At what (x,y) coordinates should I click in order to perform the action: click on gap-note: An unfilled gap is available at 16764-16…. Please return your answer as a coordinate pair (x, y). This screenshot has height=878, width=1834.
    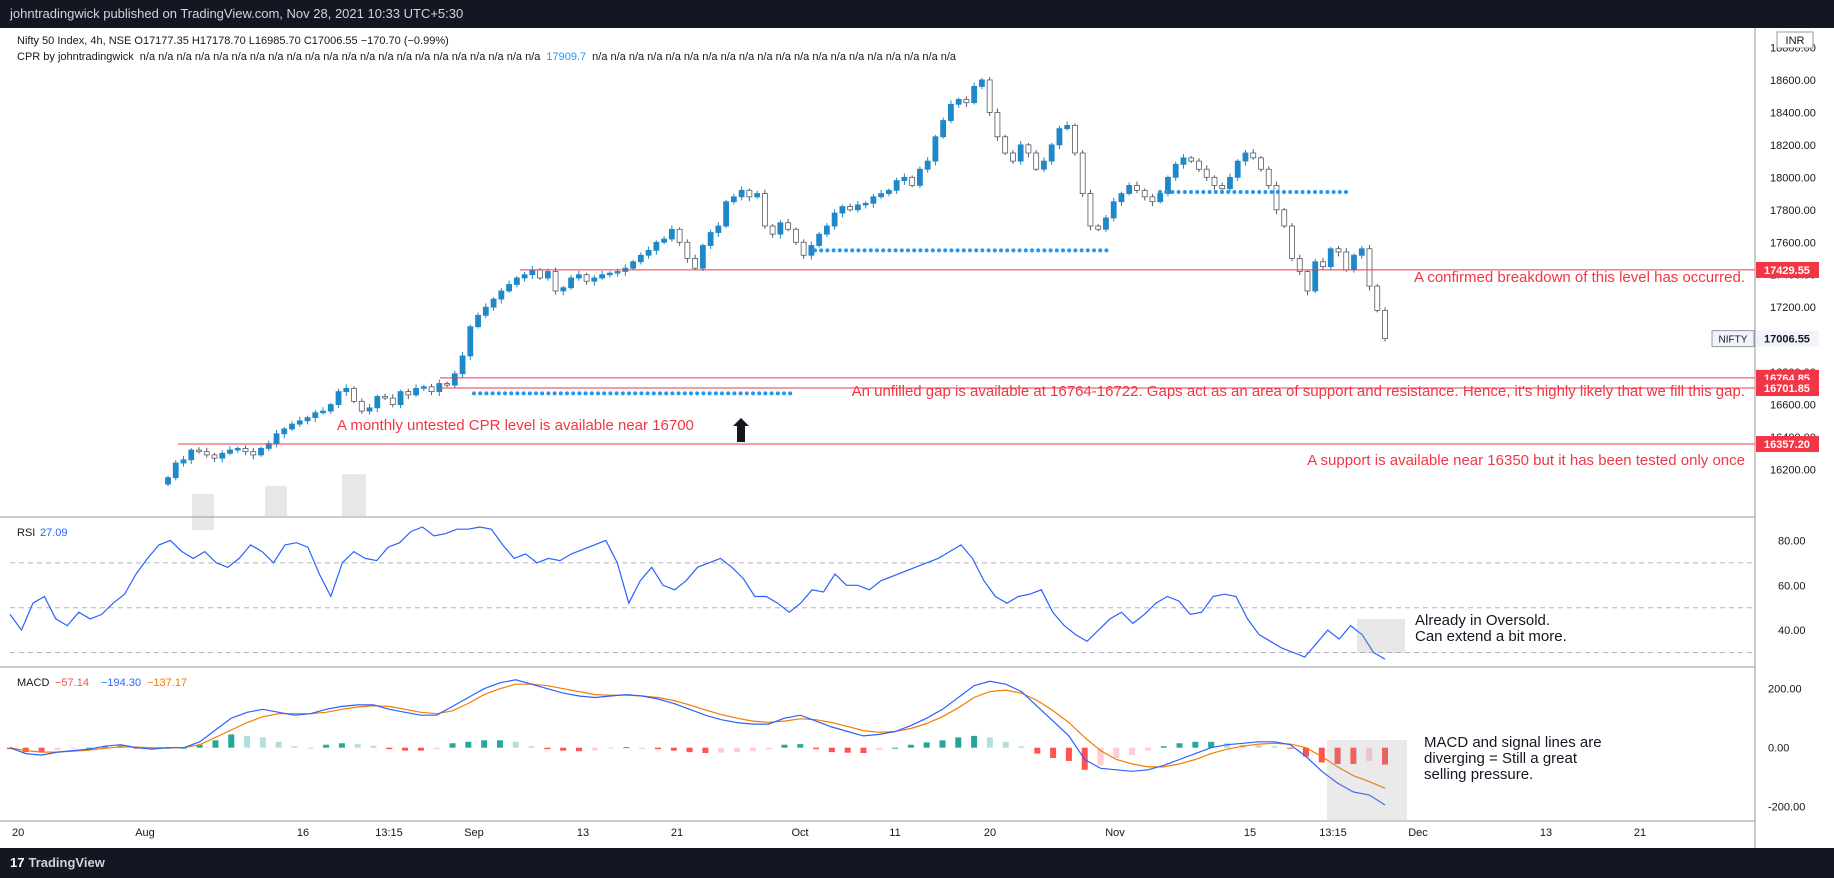
    Looking at the image, I should click on (1298, 391).